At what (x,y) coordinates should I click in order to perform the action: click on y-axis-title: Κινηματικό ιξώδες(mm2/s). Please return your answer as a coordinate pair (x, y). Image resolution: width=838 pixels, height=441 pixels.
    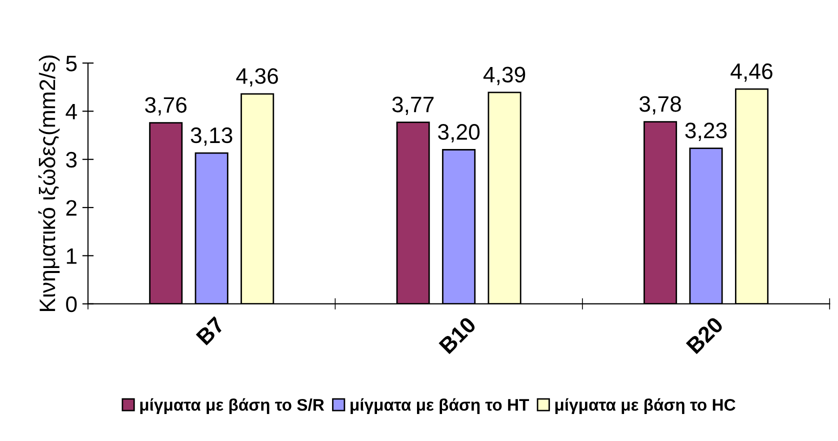
    Looking at the image, I should click on (49, 183).